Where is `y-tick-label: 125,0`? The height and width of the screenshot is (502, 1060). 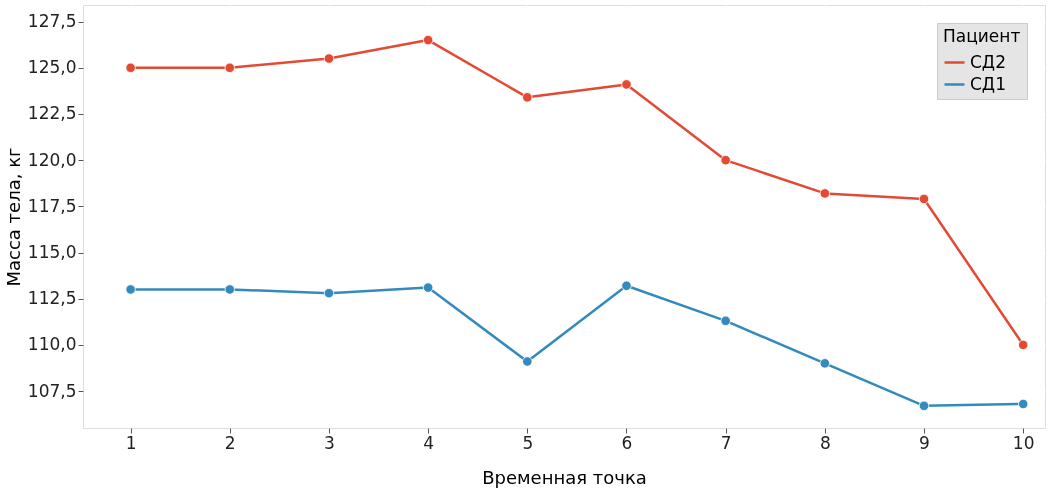
y-tick-label: 125,0 is located at coordinates (52, 67).